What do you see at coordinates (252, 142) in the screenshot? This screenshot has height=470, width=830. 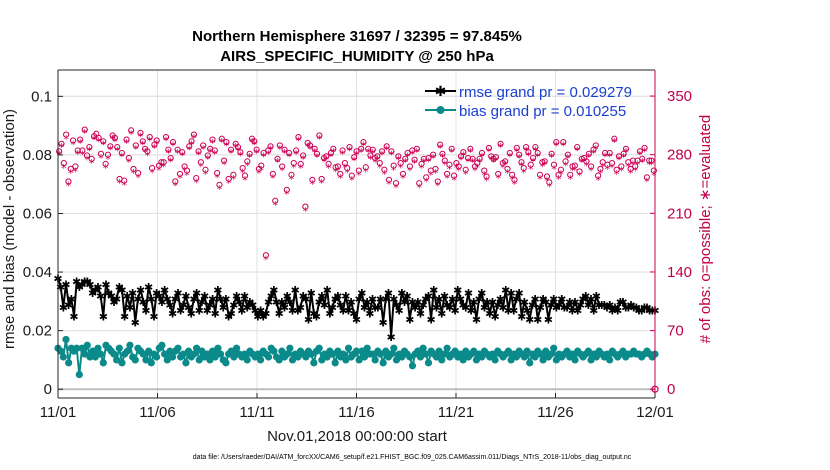 I see `obs-evaluated-point-83: *` at bounding box center [252, 142].